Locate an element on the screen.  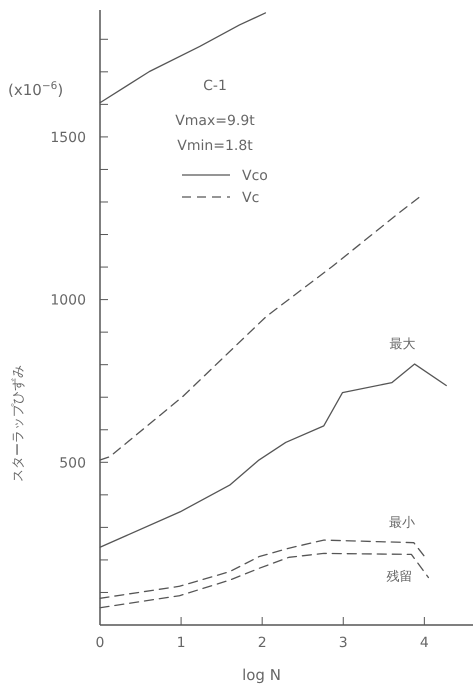
x-axis-title: log N is located at coordinates (261, 675).